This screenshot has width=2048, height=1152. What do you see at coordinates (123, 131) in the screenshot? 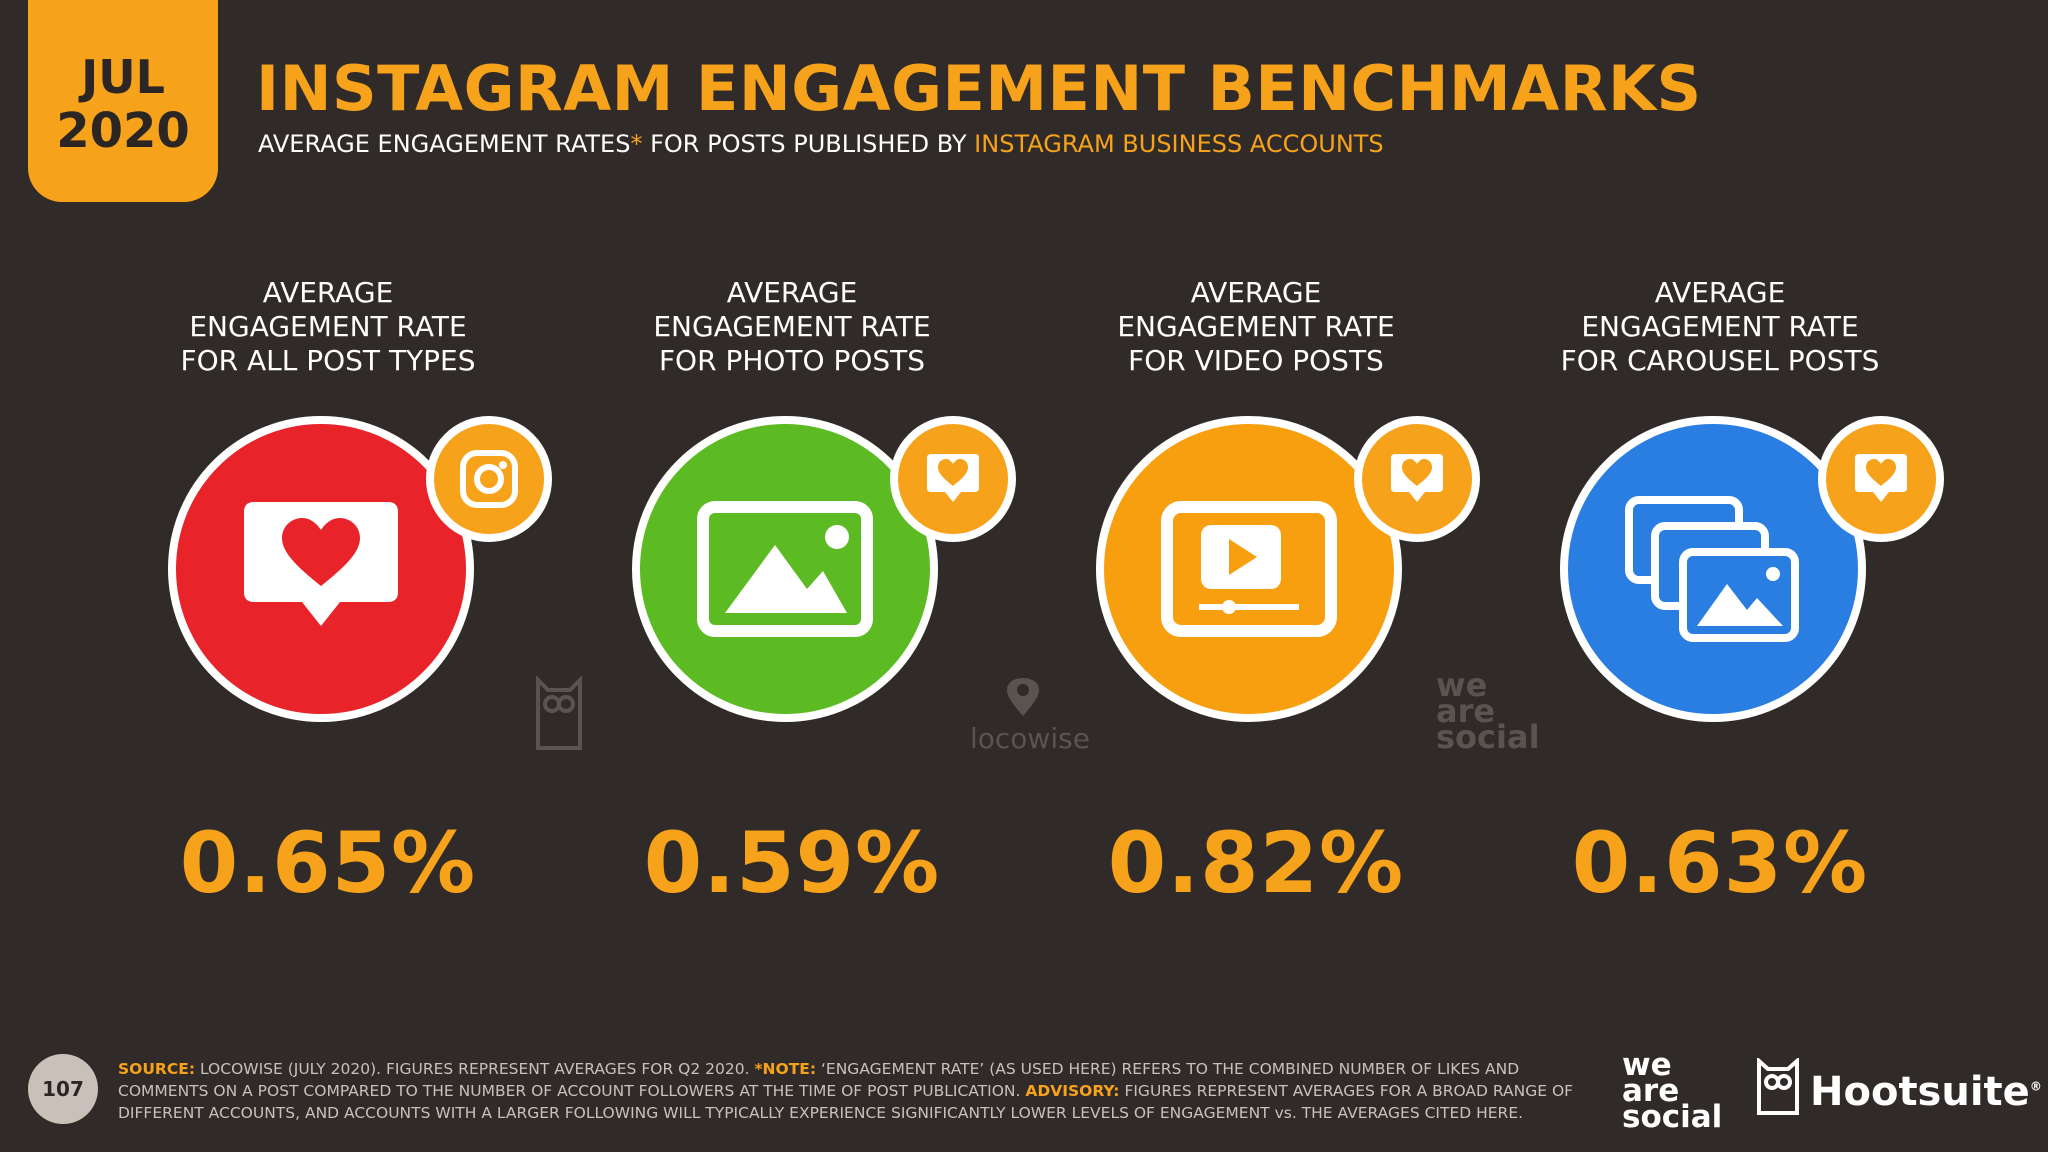
I see `date-year: 2020` at bounding box center [123, 131].